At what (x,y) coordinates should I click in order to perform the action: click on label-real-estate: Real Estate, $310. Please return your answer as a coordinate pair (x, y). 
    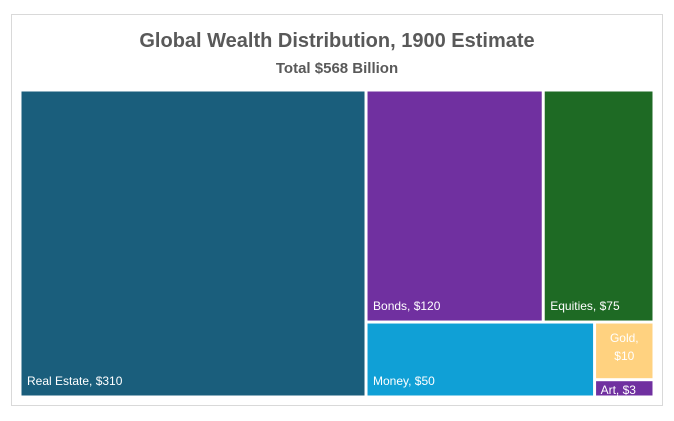
    Looking at the image, I should click on (75, 381).